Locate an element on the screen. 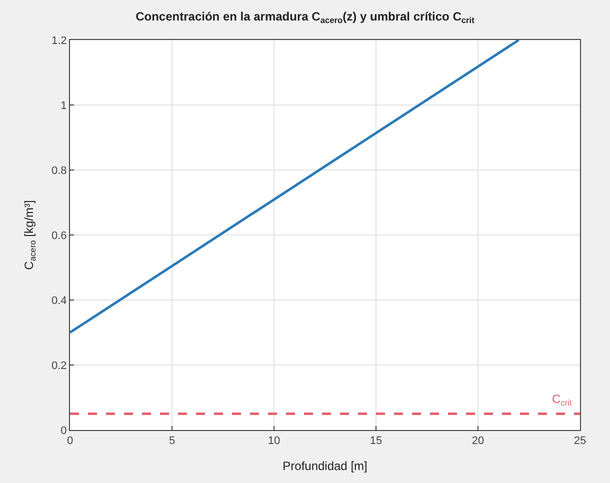 The width and height of the screenshot is (610, 483). y-tick-label: 0.2 is located at coordinates (59, 366).